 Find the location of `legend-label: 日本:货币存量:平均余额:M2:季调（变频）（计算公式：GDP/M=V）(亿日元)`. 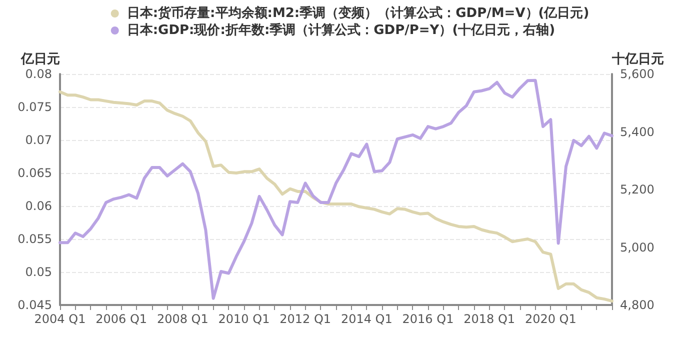

legend-label: 日本:货币存量:平均余额:M2:季调（变频）（计算公式：GDP/M=V）(亿日元) is located at coordinates (358, 13).